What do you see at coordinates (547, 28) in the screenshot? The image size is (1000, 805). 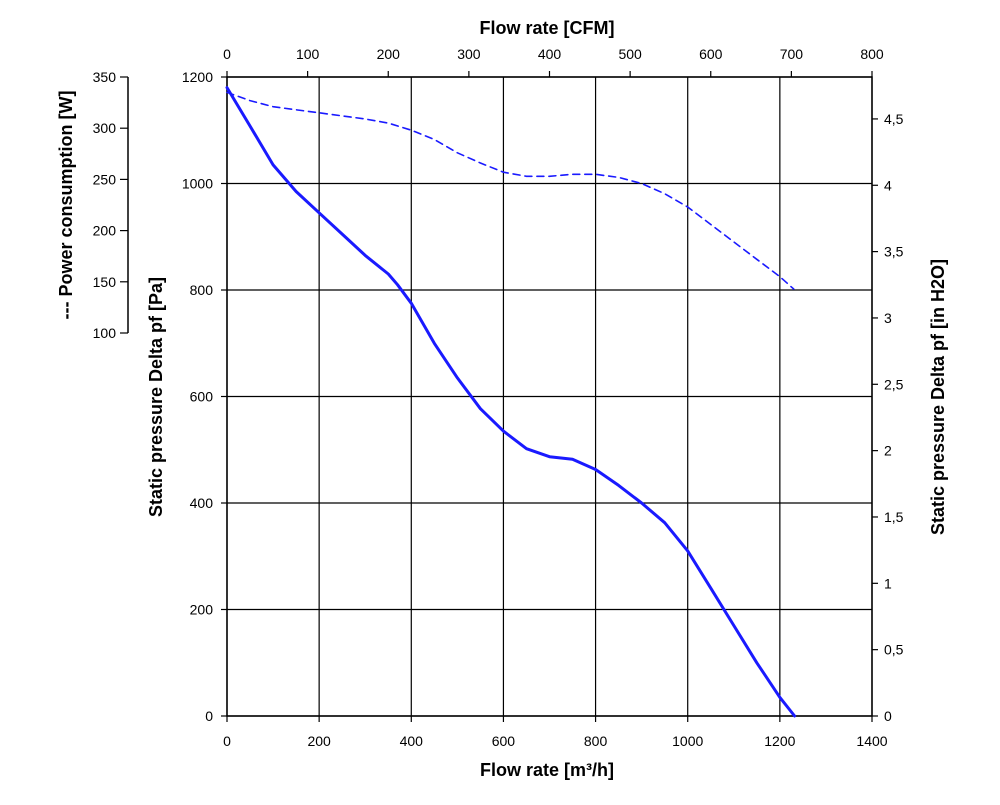 I see `top-axis-title: Flow rate [CFM]` at bounding box center [547, 28].